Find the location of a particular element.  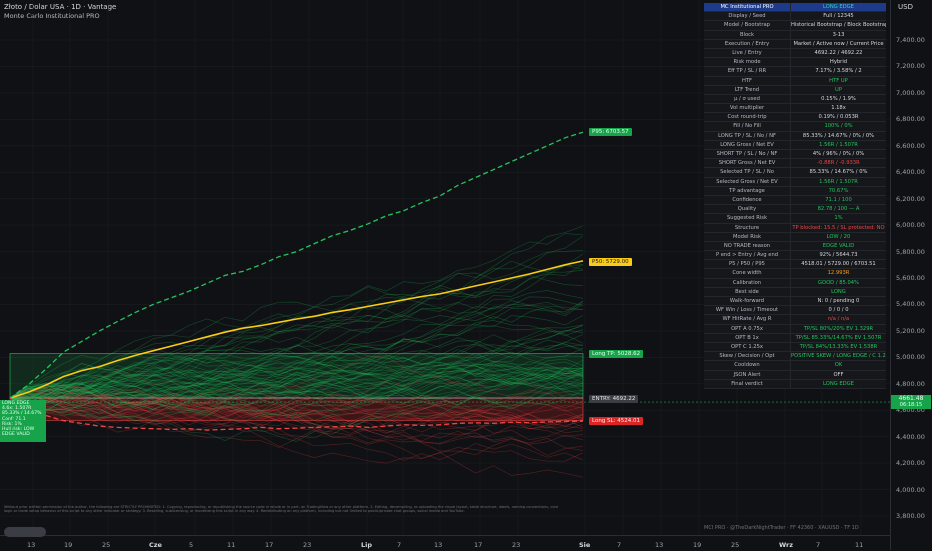

time-tick: 5 is located at coordinates (191, 545).